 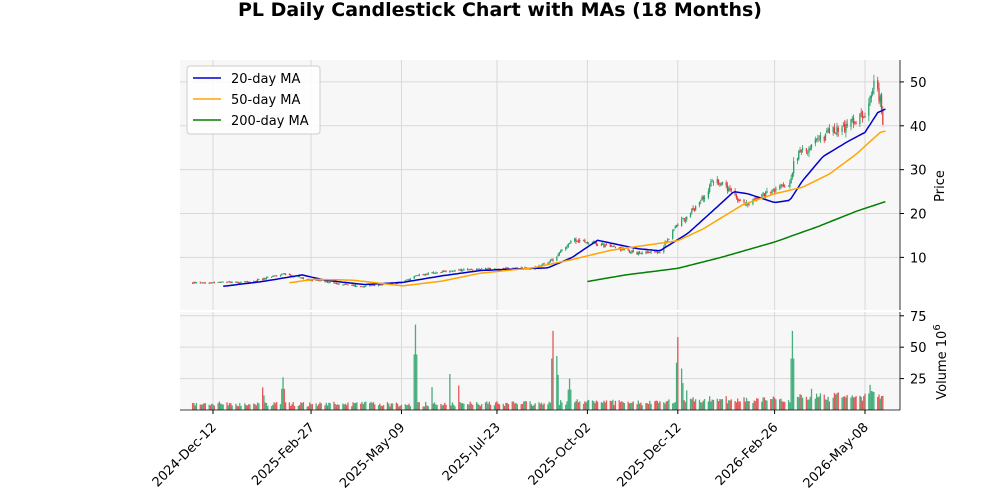 What do you see at coordinates (537, 367) in the screenshot?
I see `volume-bars` at bounding box center [537, 367].